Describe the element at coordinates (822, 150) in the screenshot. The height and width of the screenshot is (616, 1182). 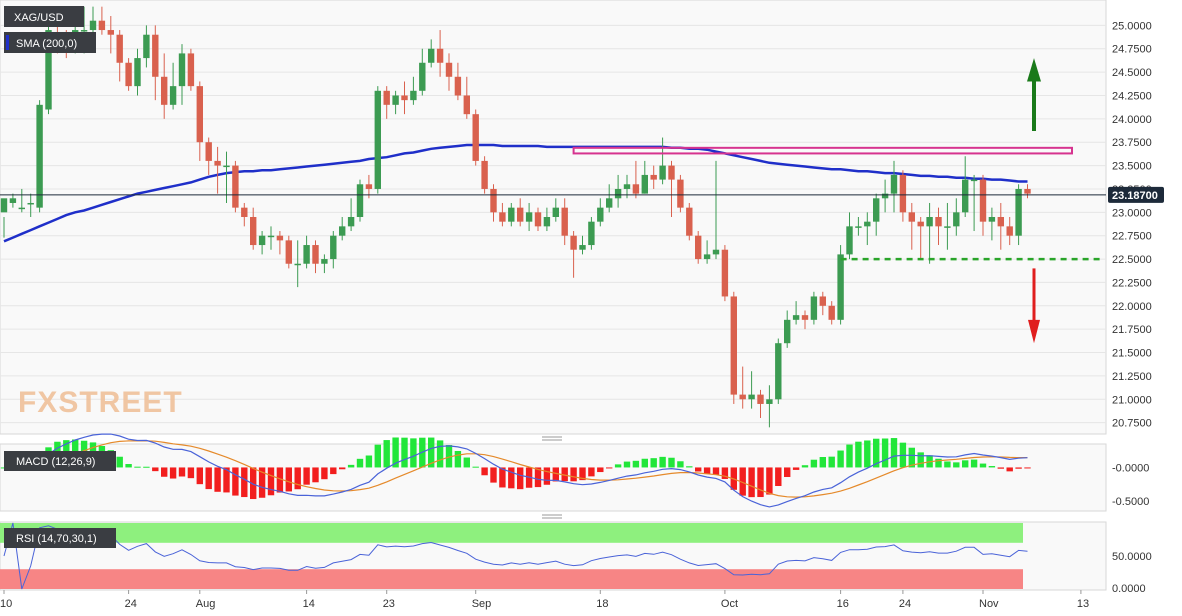
I see `resistance-zone` at that location.